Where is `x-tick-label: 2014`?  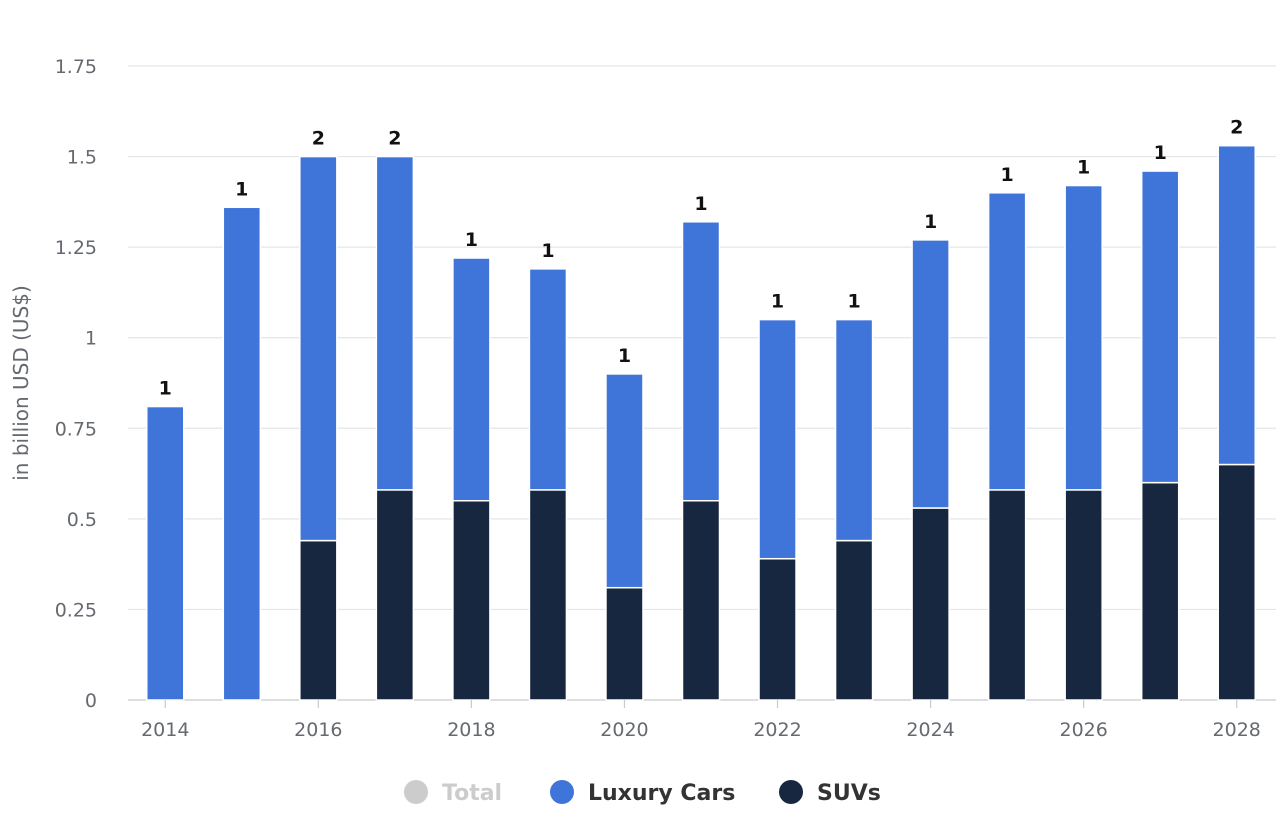 x-tick-label: 2014 is located at coordinates (165, 730).